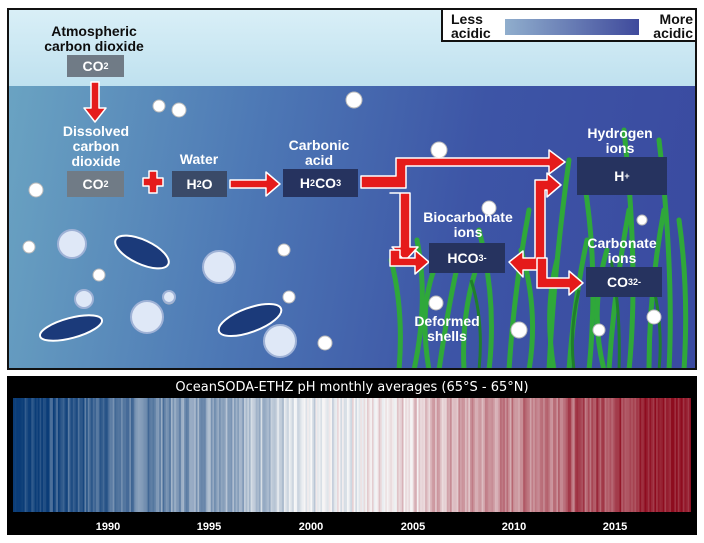  I want to click on dissolved-co2-label: Dissolved carbon dioxide, so click(96, 146).